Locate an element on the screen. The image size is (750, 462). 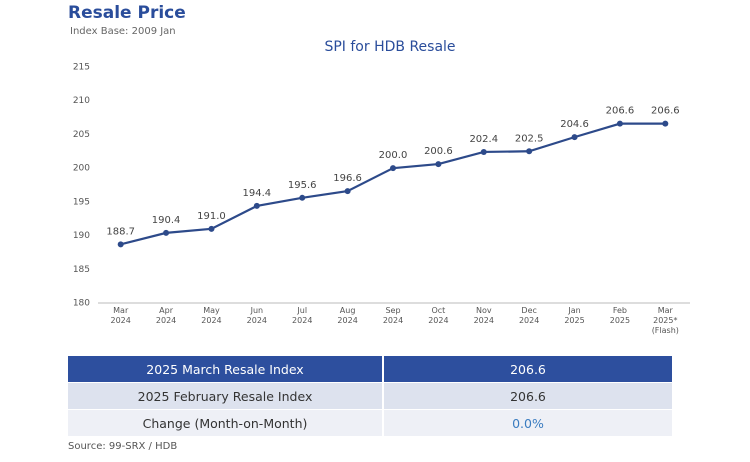
x-tick-label: Jul 2024 is located at coordinates (302, 315).